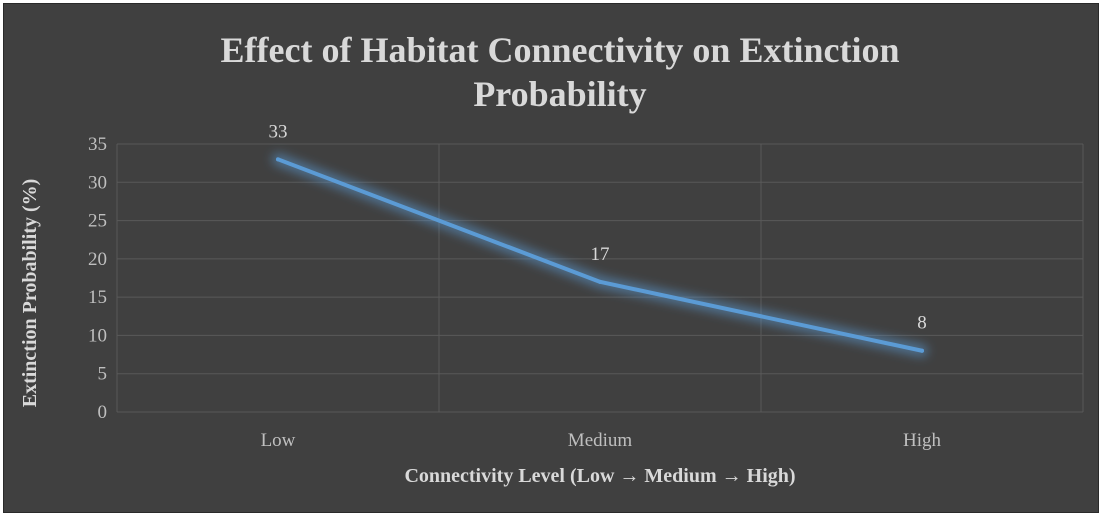 This screenshot has height=517, width=1103. I want to click on y-axis-title: Extinction Probability (%), so click(30, 293).